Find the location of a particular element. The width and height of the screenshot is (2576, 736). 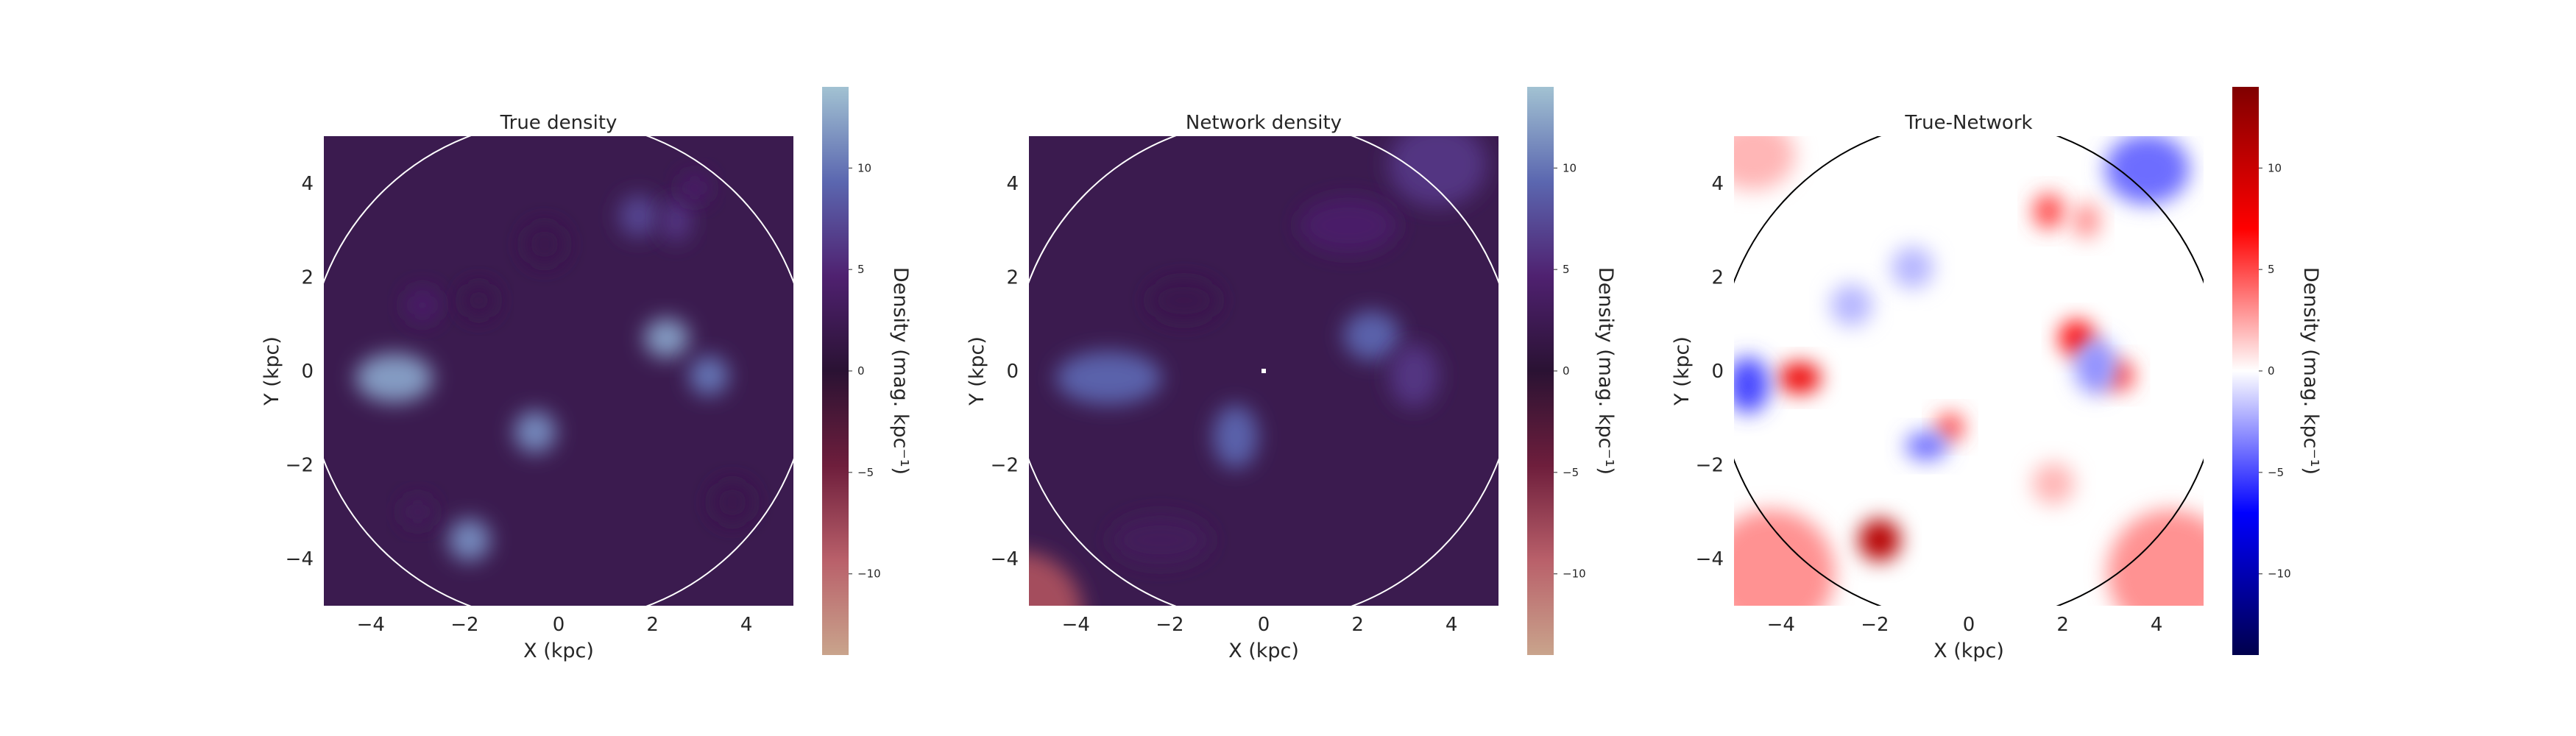

center-marker is located at coordinates (1264, 371).